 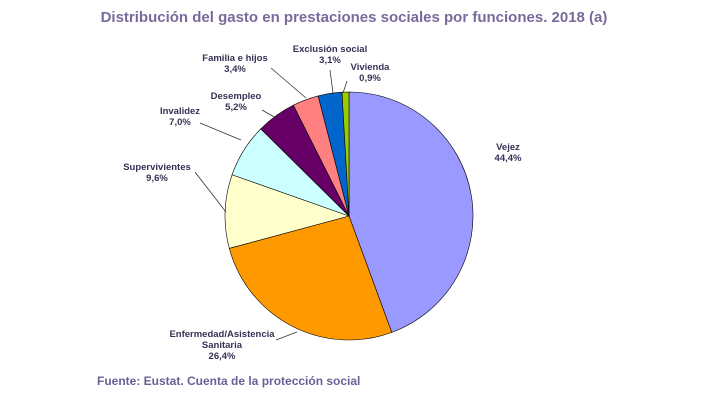 What do you see at coordinates (234, 64) in the screenshot?
I see `slice-label-familia-e-hijos: Familia e hijos 3,4%` at bounding box center [234, 64].